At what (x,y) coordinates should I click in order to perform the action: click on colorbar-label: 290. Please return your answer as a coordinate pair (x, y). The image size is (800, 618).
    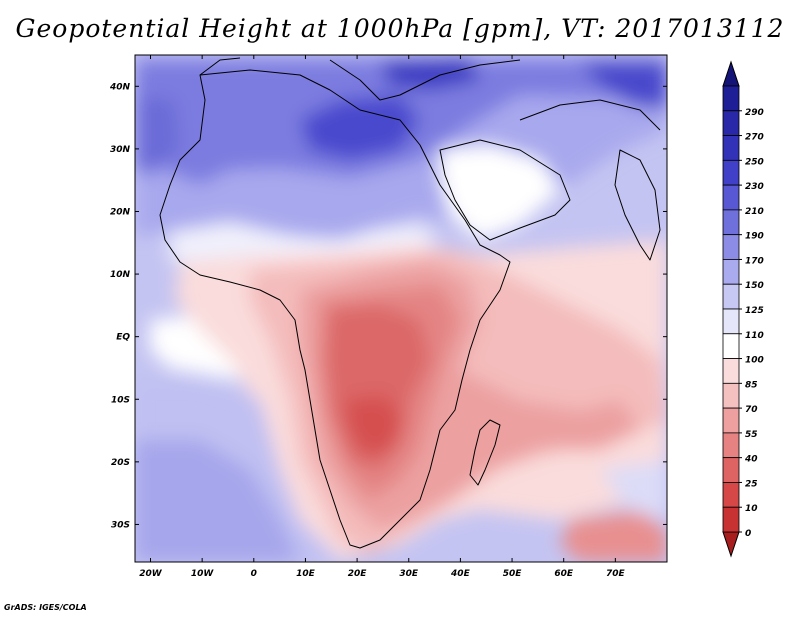
    Looking at the image, I should click on (754, 113).